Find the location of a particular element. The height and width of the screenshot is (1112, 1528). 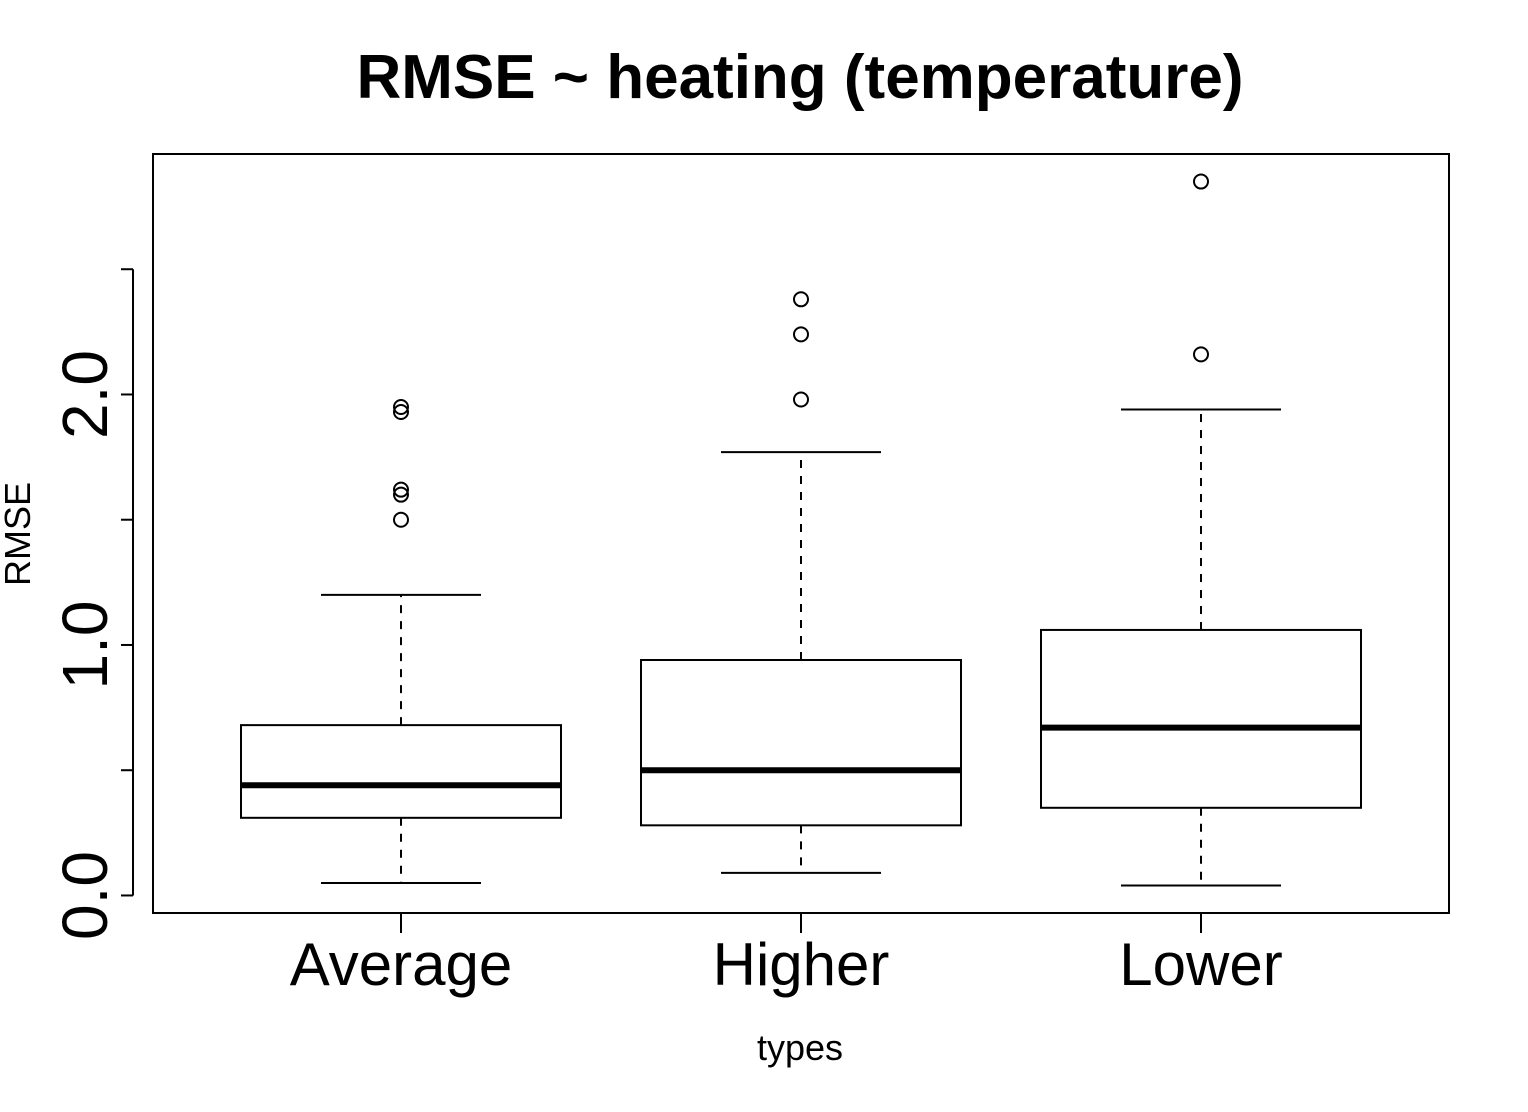

x-tick-label: Average is located at coordinates (401, 964).